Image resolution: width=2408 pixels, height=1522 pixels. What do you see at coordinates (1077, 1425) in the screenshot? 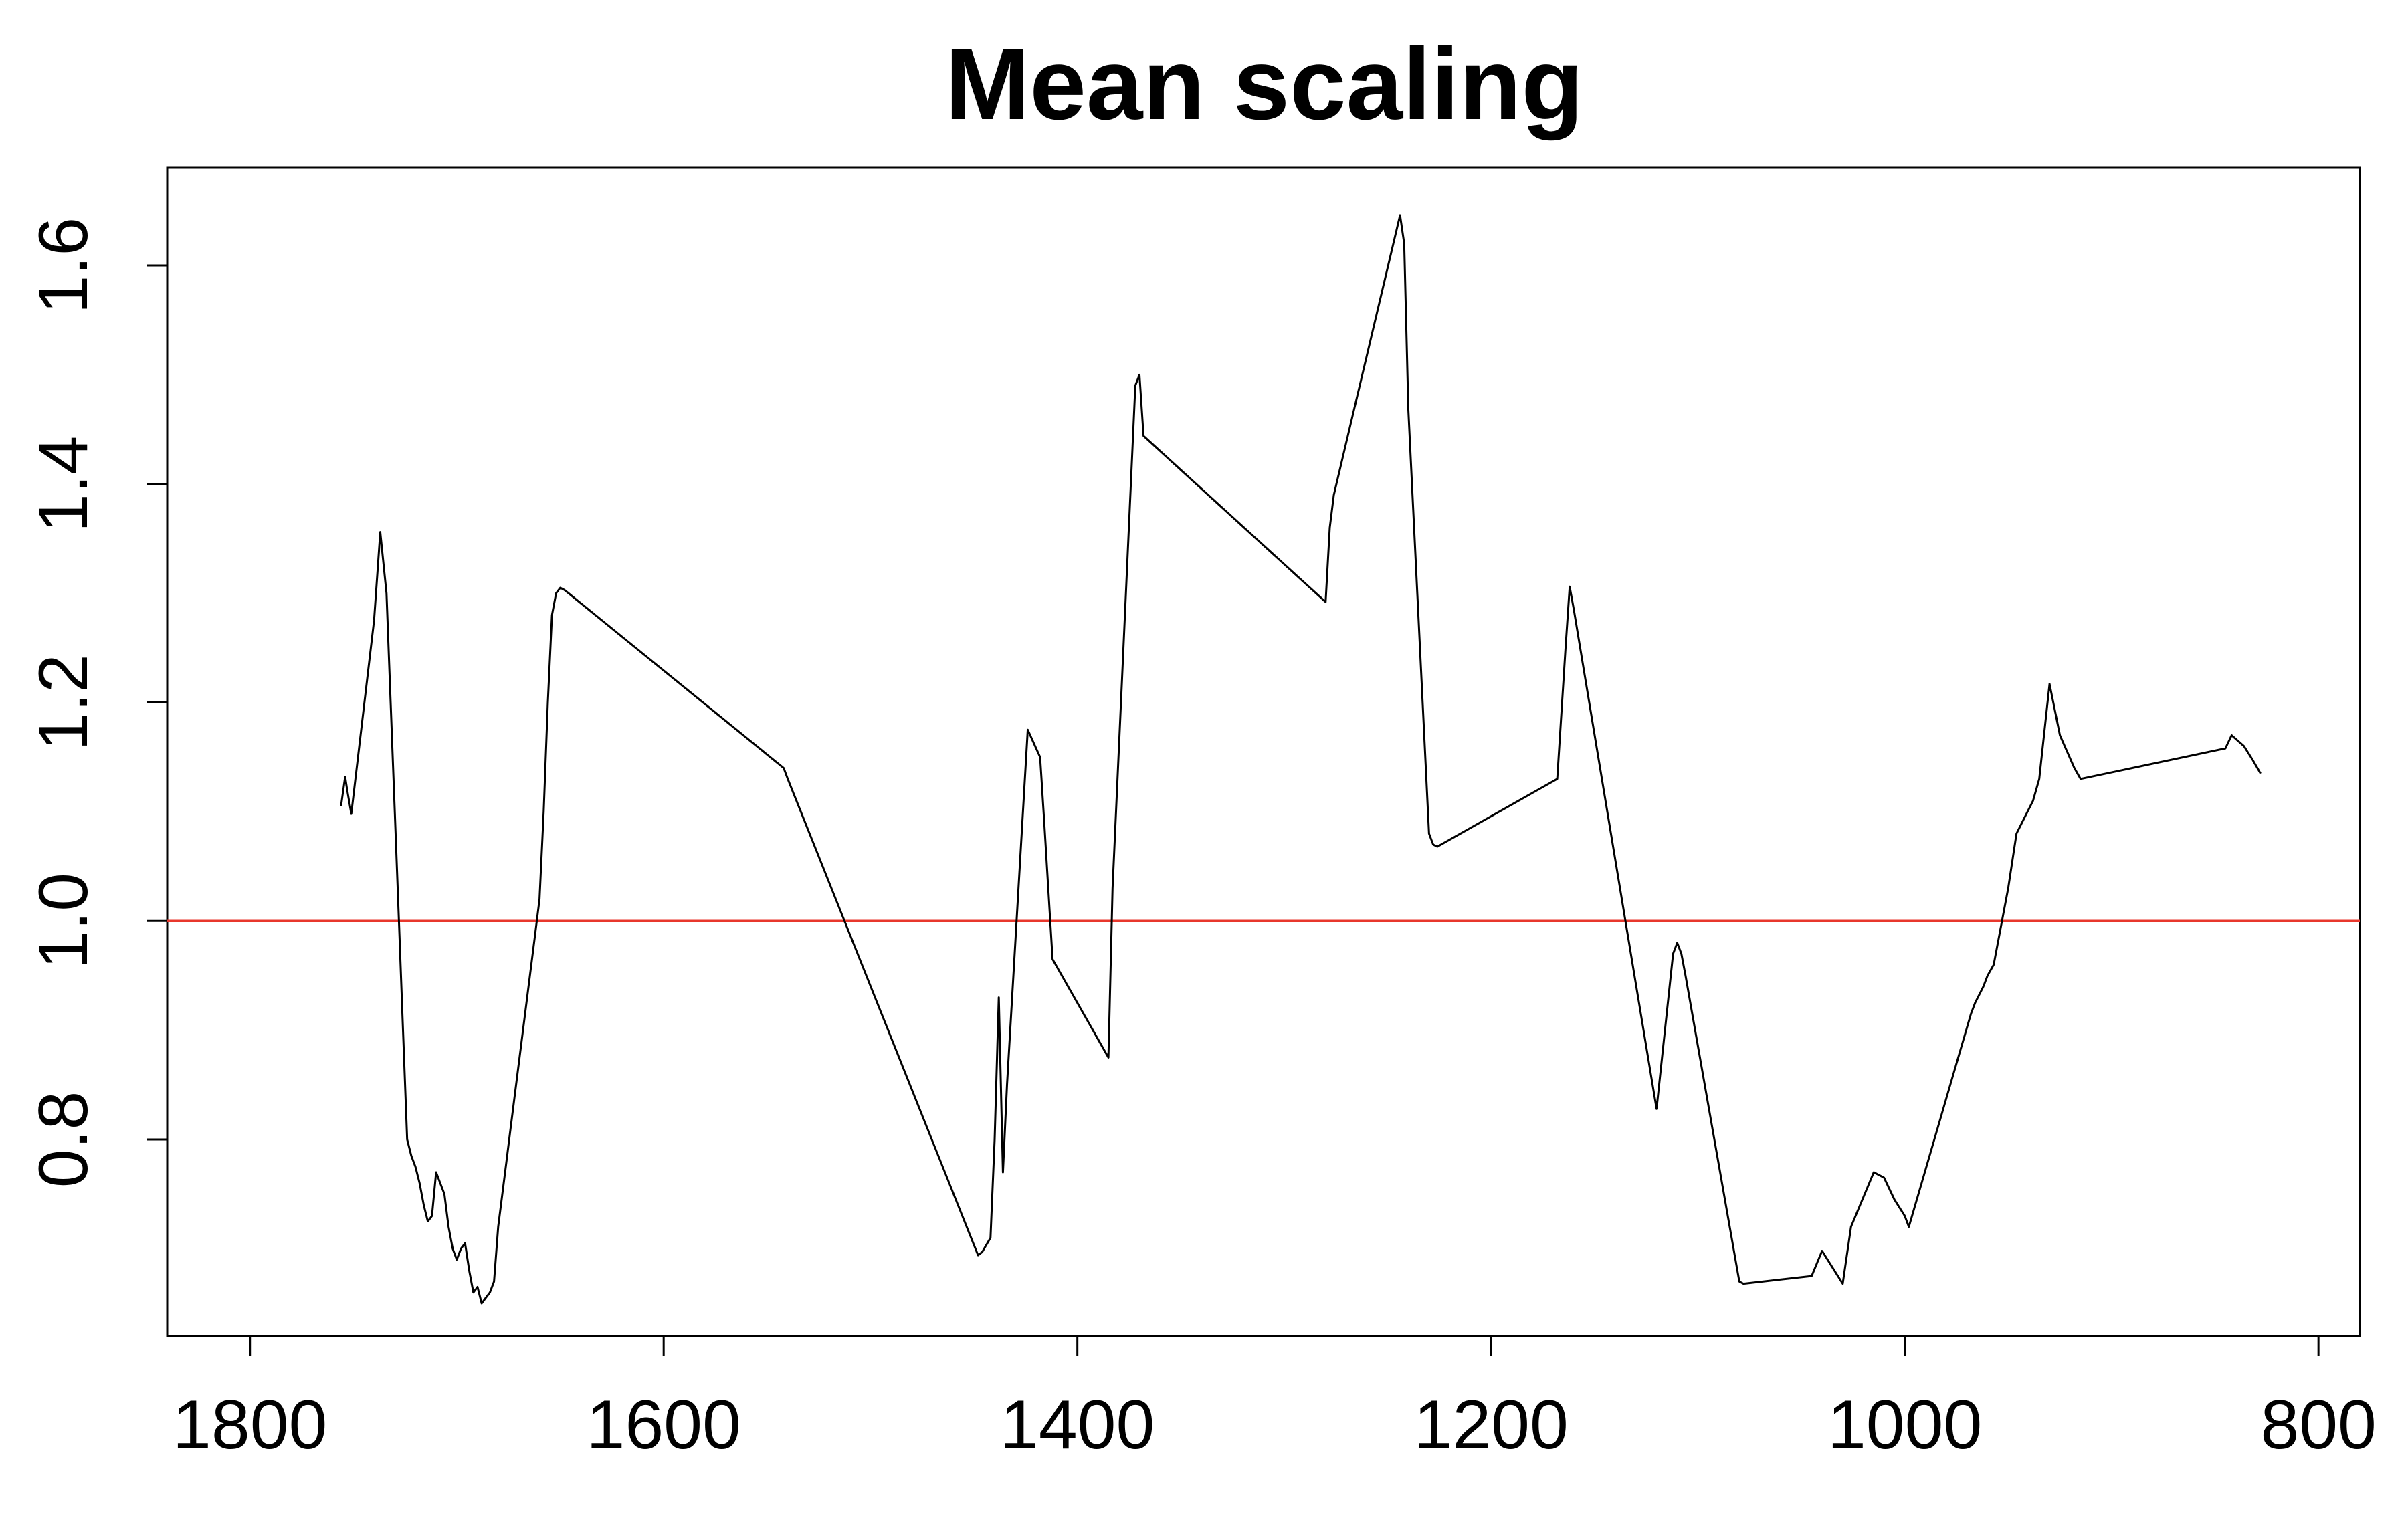
I see `x-tick-label: 1400` at bounding box center [1077, 1425].